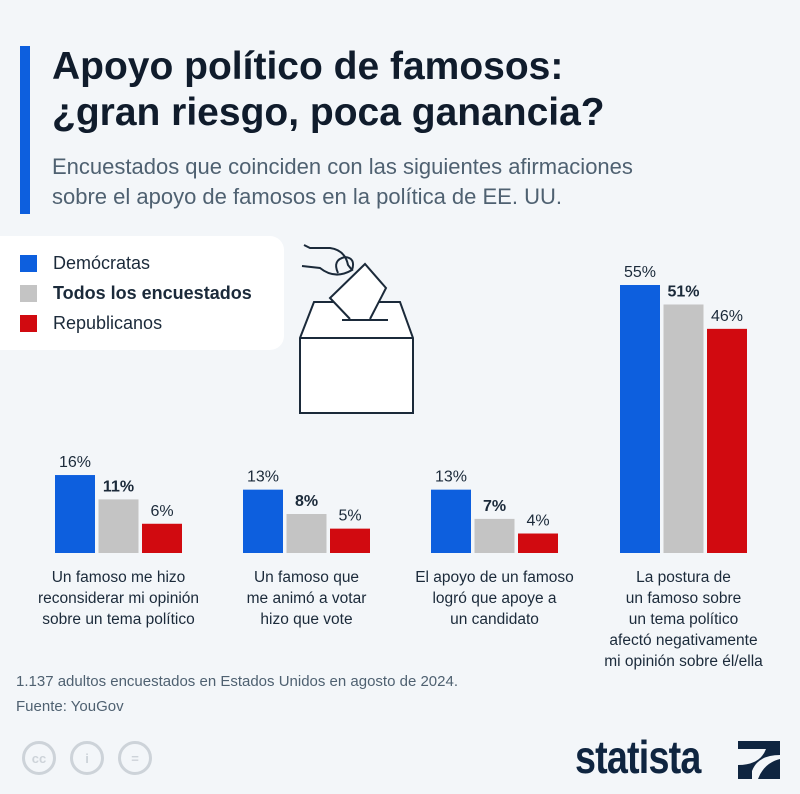 This screenshot has width=800, height=794. I want to click on data-label: 16%, so click(75, 462).